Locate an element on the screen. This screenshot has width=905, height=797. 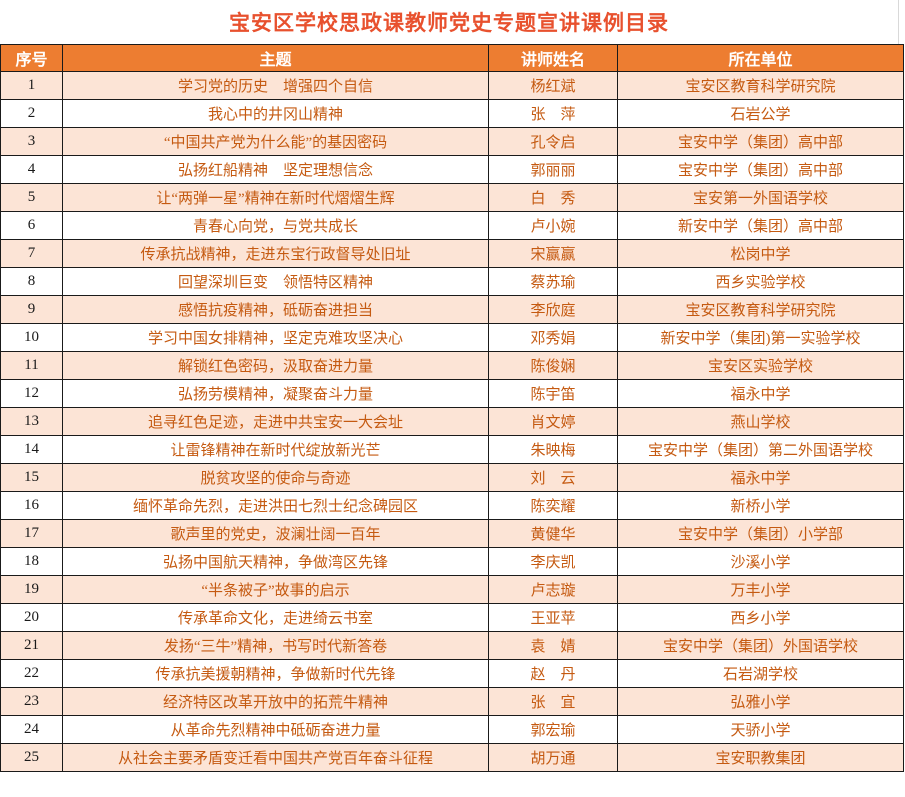
cell-topic: 回望深圳巨变 领悟特区精神 is located at coordinates (275, 281).